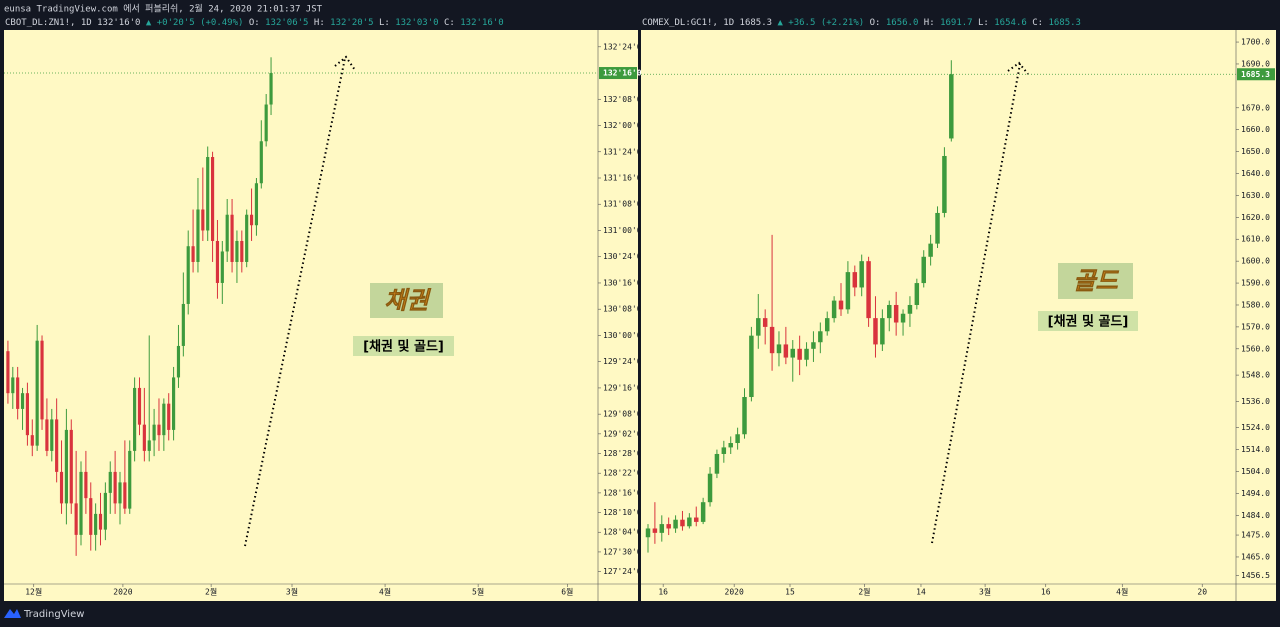 This screenshot has width=1280, height=627. What do you see at coordinates (1255, 326) in the screenshot?
I see `y-tick-label: 1570.0` at bounding box center [1255, 326].